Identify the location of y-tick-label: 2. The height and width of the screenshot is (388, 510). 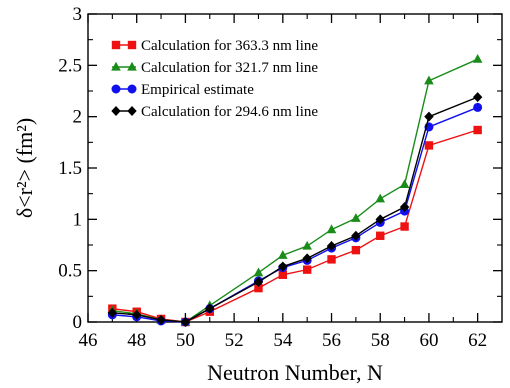
(78, 117).